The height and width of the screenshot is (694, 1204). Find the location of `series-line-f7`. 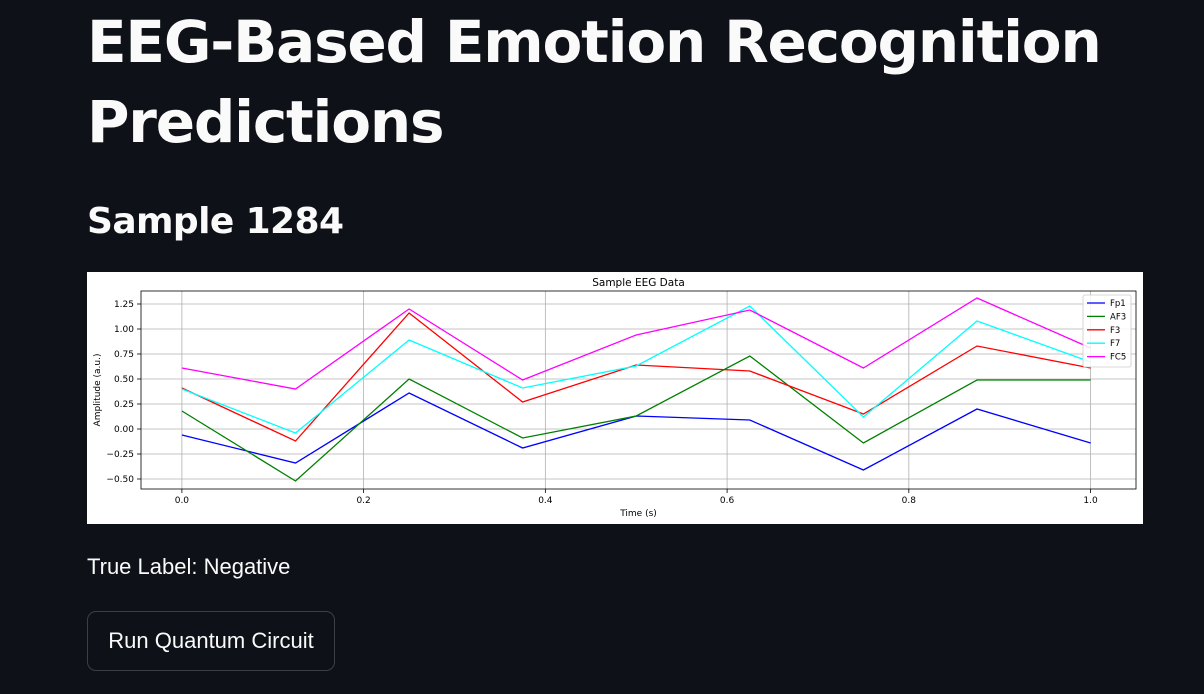

series-line-f7 is located at coordinates (636, 369).